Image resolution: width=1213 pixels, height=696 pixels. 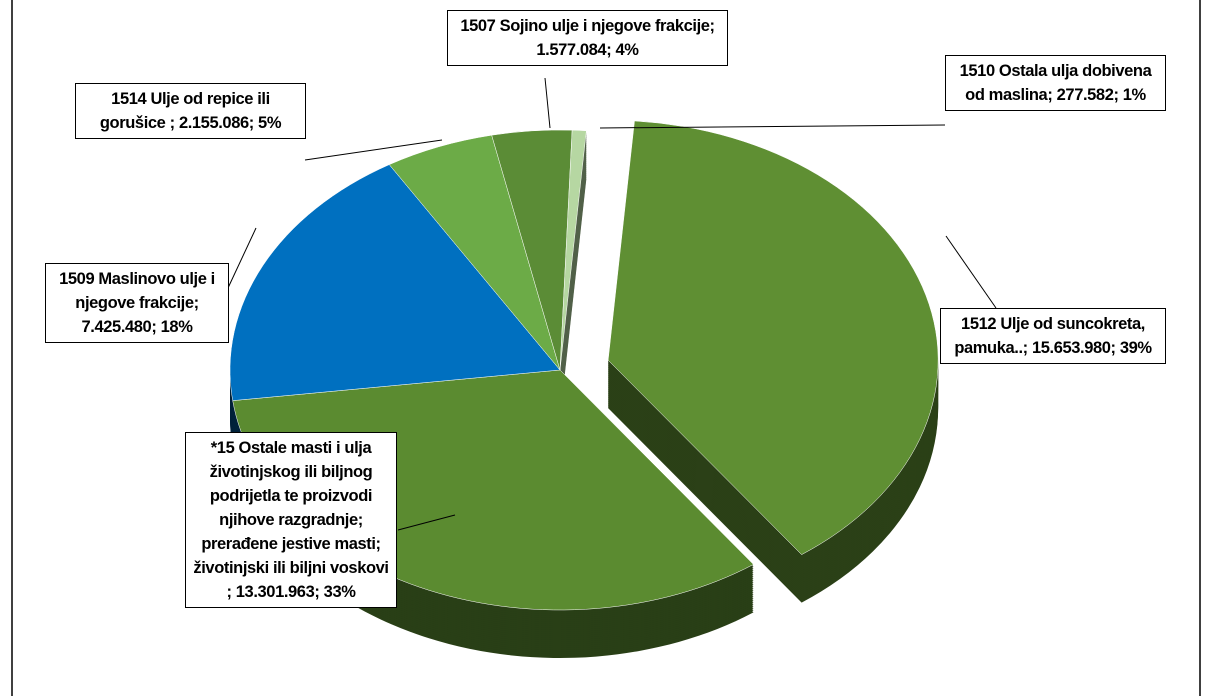 I want to click on label-category: 1507 Sojino ulje i njegove frakcije, so click(x=585, y=26).